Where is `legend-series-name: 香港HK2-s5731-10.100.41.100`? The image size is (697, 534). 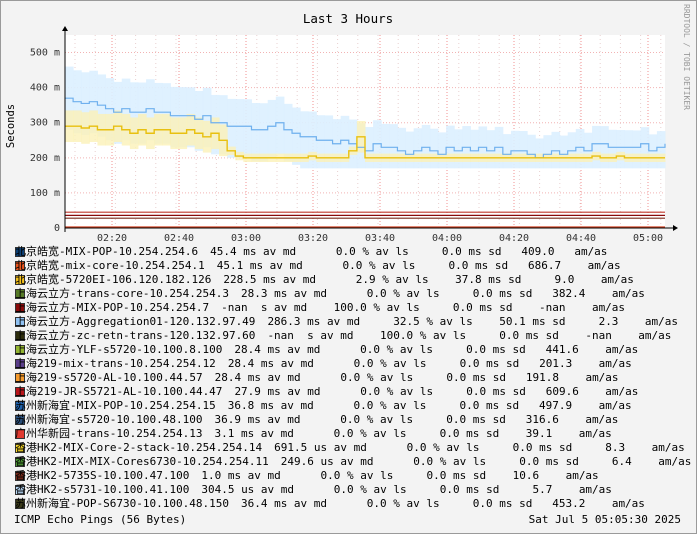
legend-series-name: 香港HK2-s5731-10.100.41.100 is located at coordinates (102, 489).